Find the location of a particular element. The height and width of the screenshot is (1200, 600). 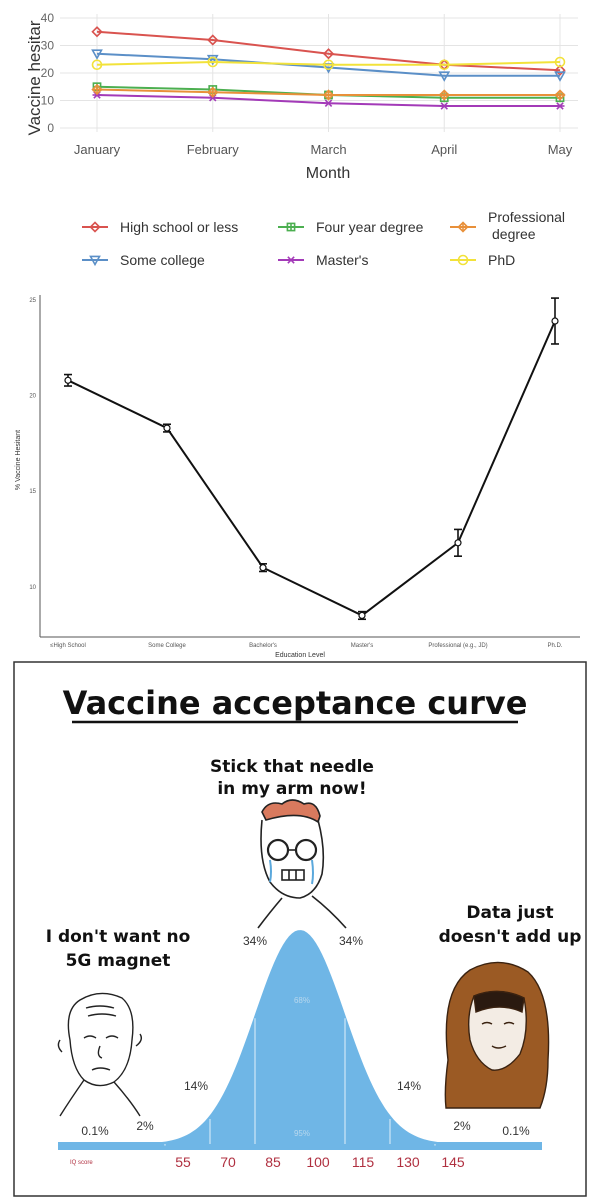

x-tick-labels: January February March April May is located at coordinates (323, 149).